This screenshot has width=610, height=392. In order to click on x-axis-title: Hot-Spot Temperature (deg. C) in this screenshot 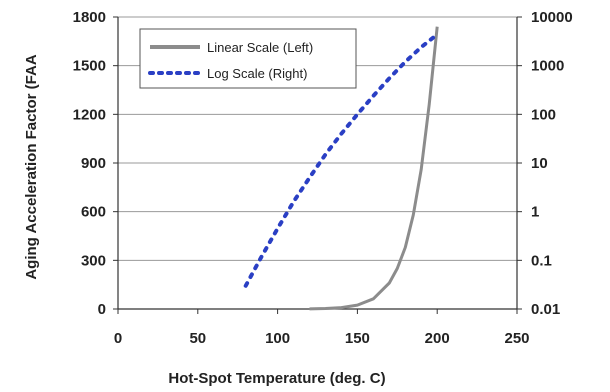, I will do `click(276, 378)`.